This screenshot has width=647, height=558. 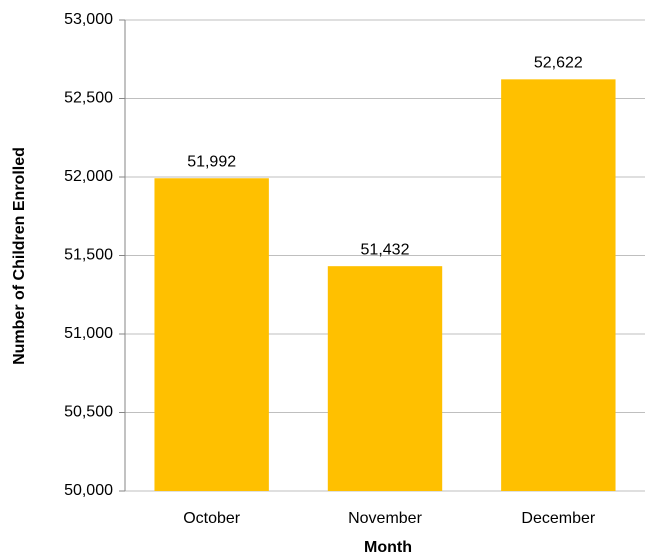 What do you see at coordinates (88, 255) in the screenshot?
I see `y-tick-label: 51,500` at bounding box center [88, 255].